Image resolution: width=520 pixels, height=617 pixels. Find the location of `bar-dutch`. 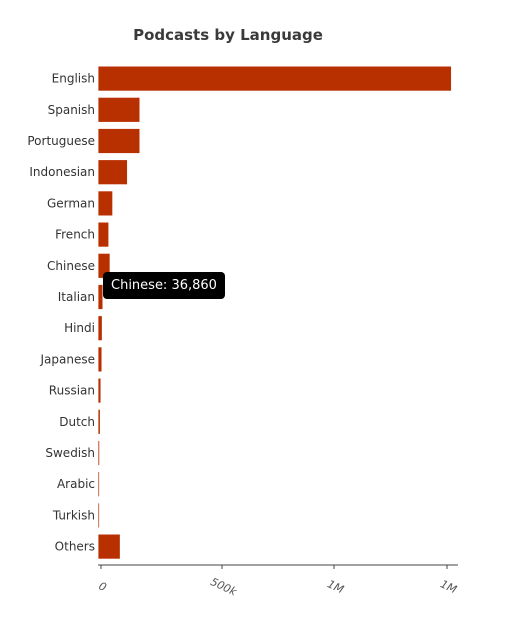

bar-dutch is located at coordinates (99, 421).